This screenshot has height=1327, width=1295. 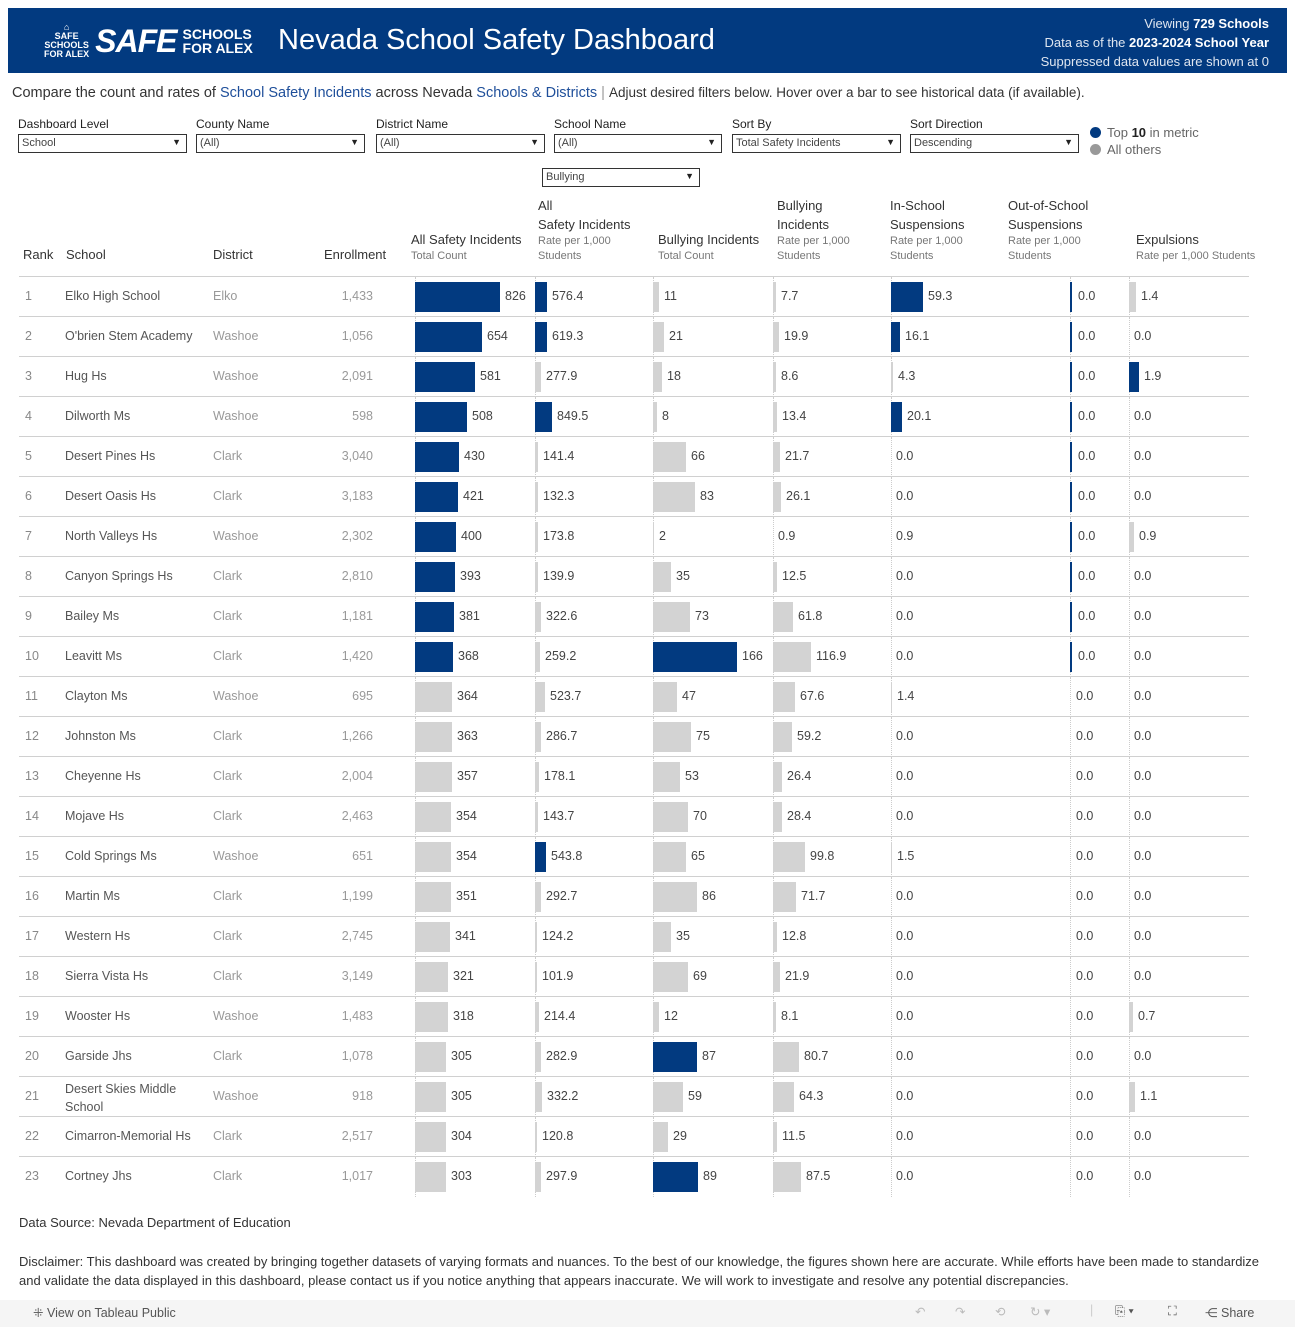 What do you see at coordinates (816, 143) in the screenshot?
I see `sort-by-dropdown: Total Safety Incidents ▼` at bounding box center [816, 143].